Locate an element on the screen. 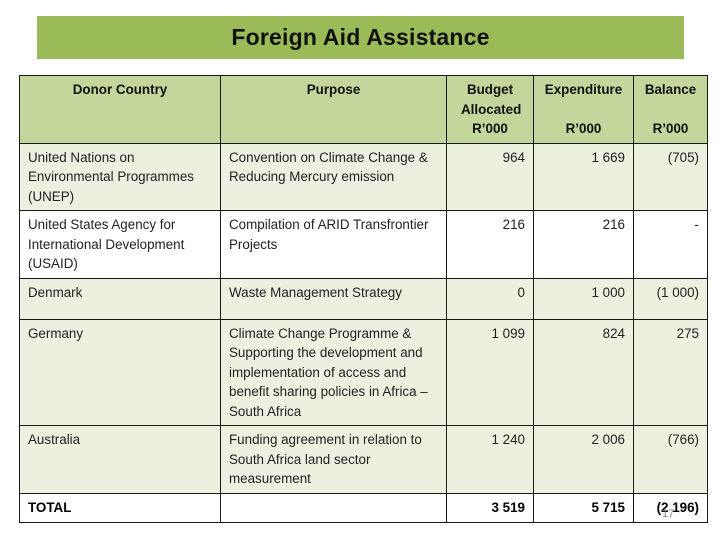 The height and width of the screenshot is (540, 720). total-row: TOTAL 3 519 5 715 (2 196) is located at coordinates (363, 508).